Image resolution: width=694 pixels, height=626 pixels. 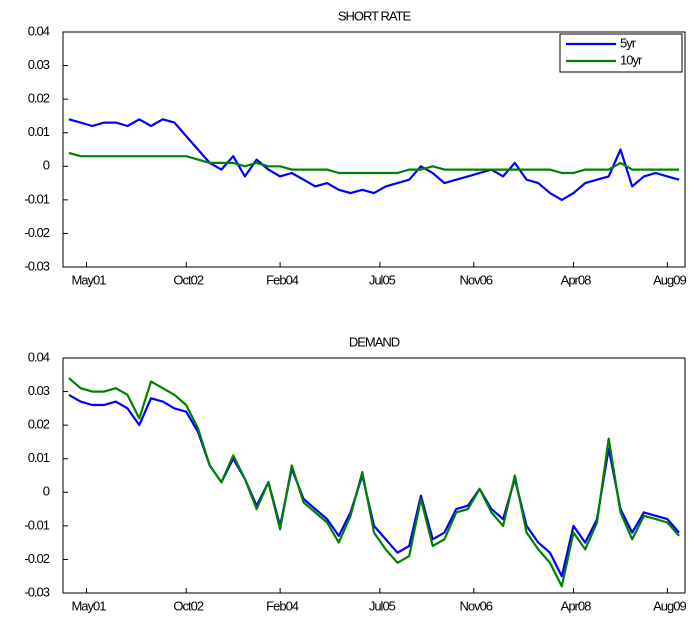 What do you see at coordinates (375, 15) in the screenshot?
I see `chart-title: SHORT RATE` at bounding box center [375, 15].